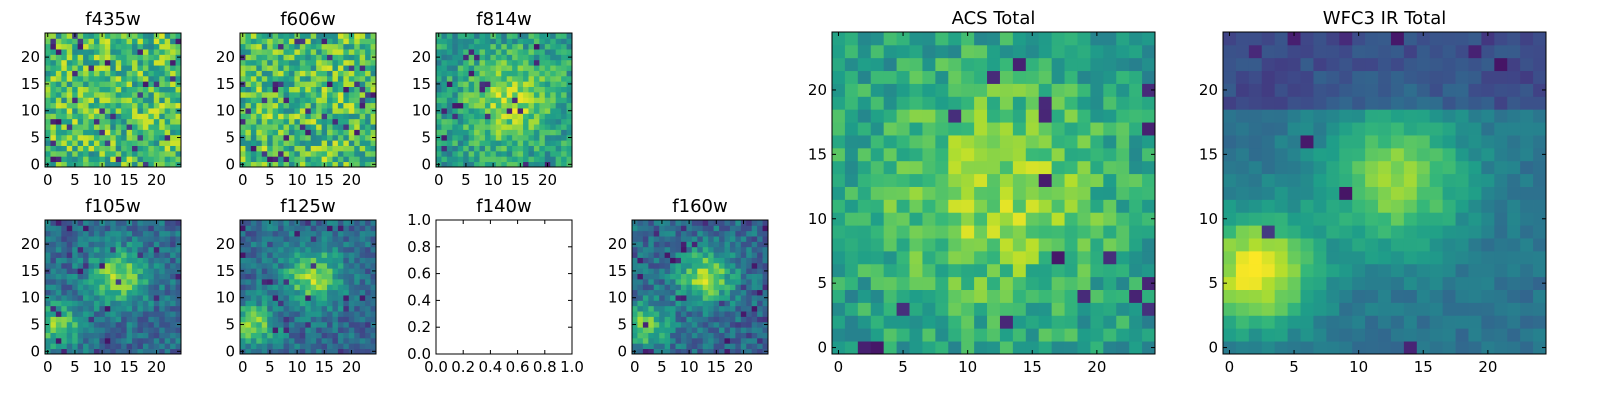 This screenshot has height=400, width=1600. What do you see at coordinates (817, 219) in the screenshot?
I see `y-tick-label: 10` at bounding box center [817, 219].